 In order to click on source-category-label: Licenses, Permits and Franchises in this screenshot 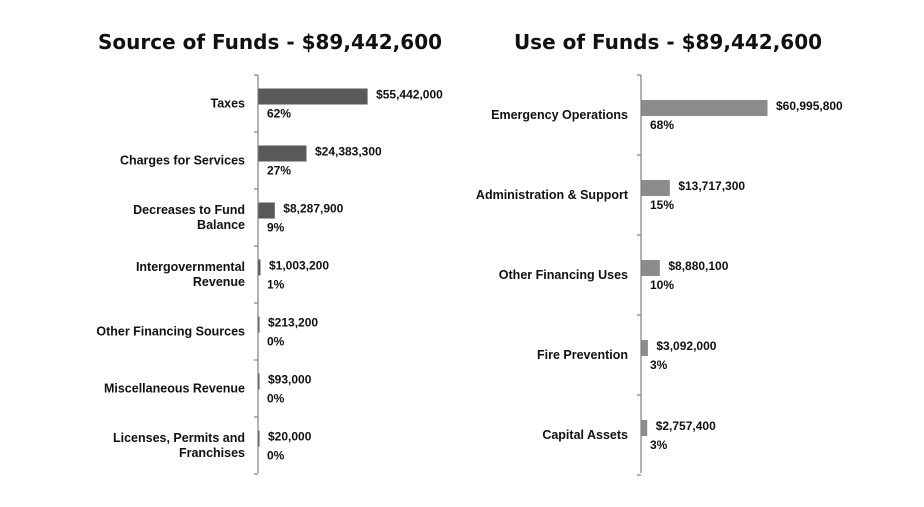, I will do `click(179, 445)`.